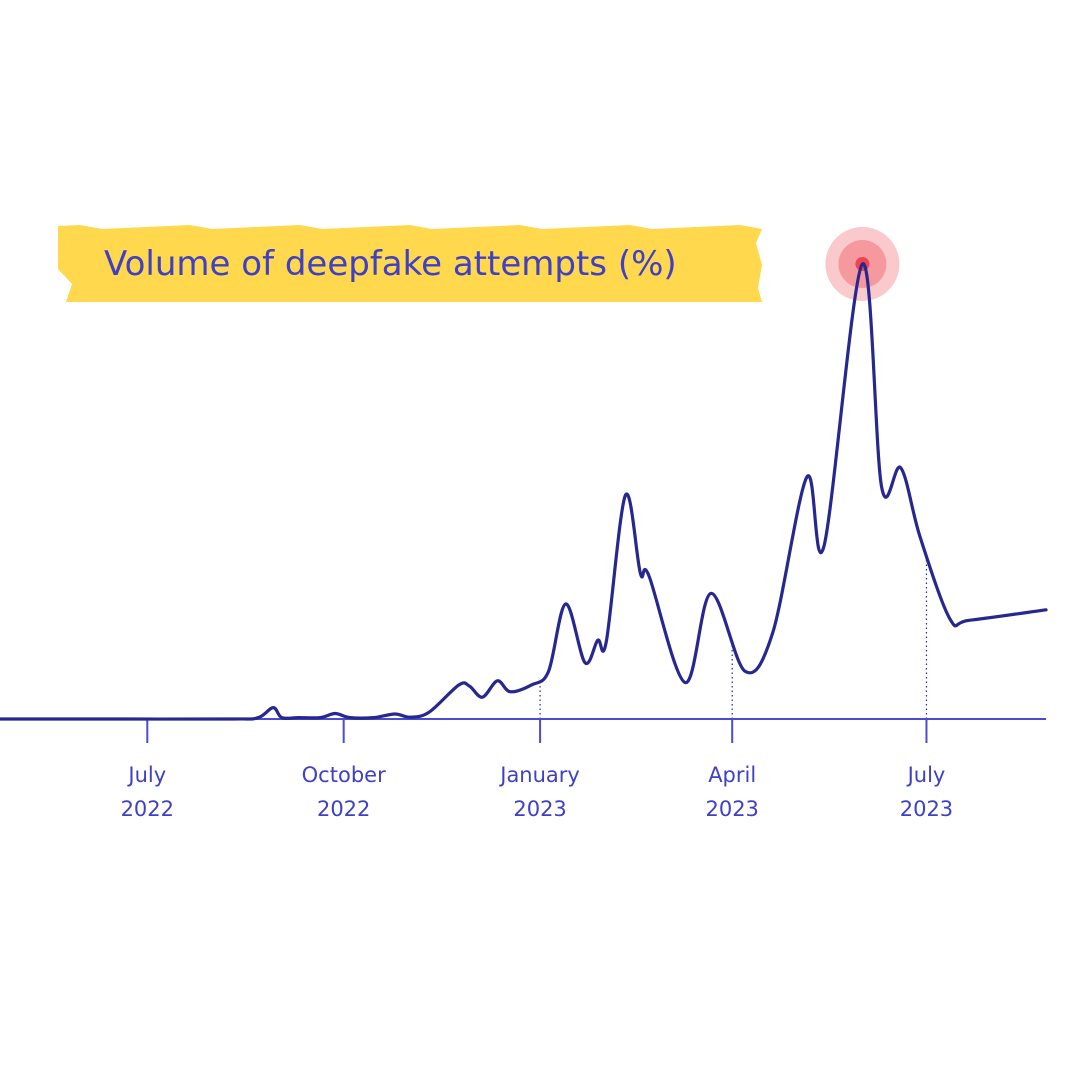 The width and height of the screenshot is (1080, 1080). I want to click on x-tick-label-month: October, so click(344, 775).